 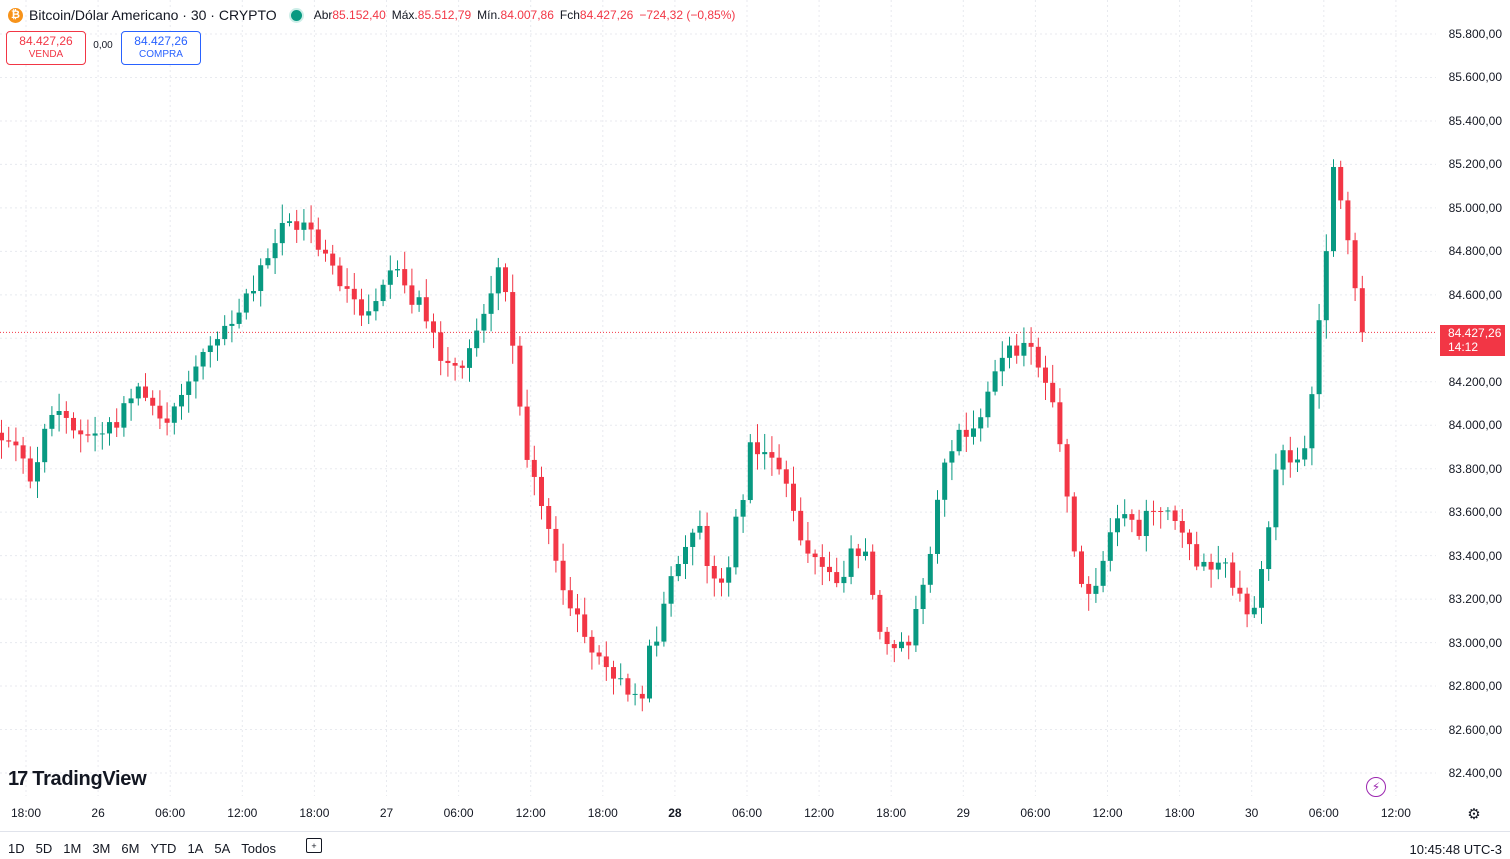 I want to click on range-button-5a: 5A, so click(x=222, y=848).